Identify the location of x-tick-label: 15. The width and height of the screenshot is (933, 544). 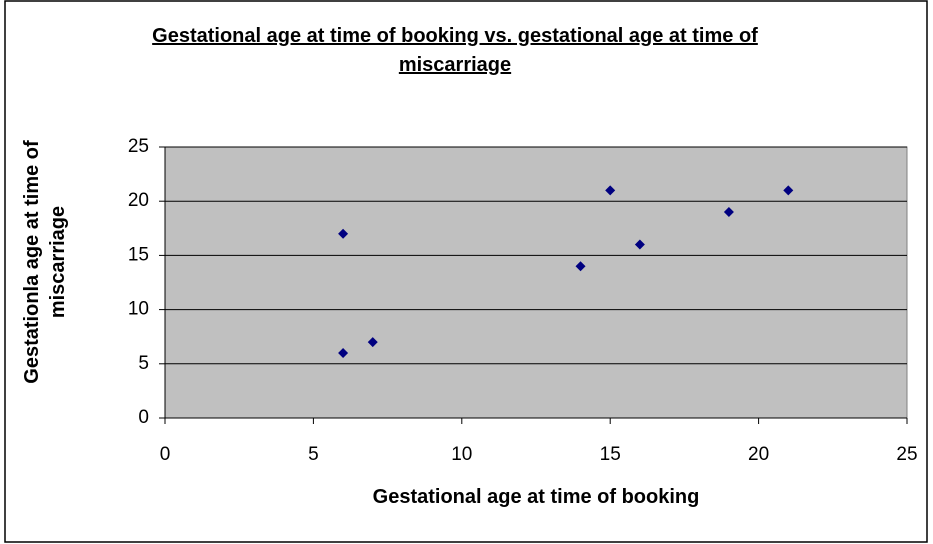
(610, 454).